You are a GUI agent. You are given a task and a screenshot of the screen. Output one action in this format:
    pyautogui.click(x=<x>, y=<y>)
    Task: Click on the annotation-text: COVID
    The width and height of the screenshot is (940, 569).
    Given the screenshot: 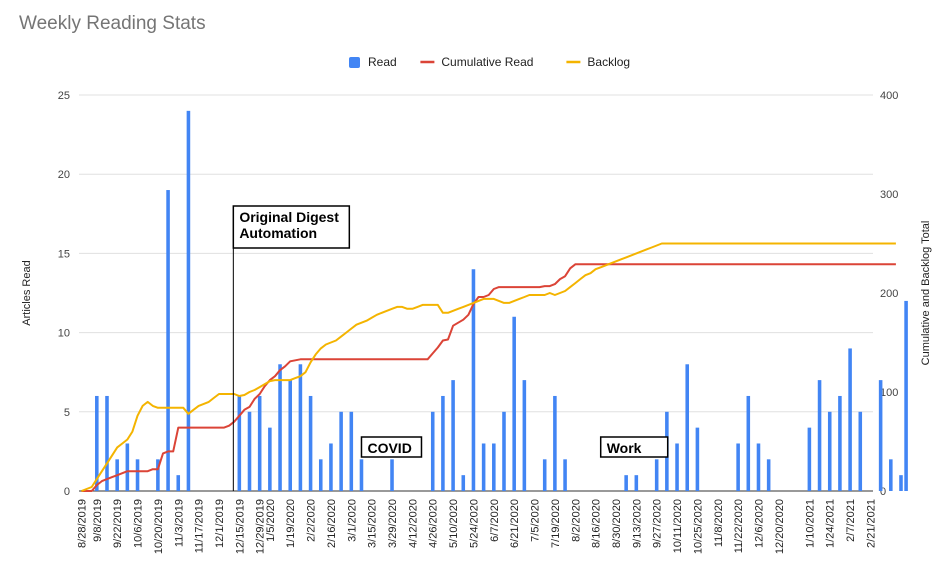 What is the action you would take?
    pyautogui.click(x=389, y=448)
    